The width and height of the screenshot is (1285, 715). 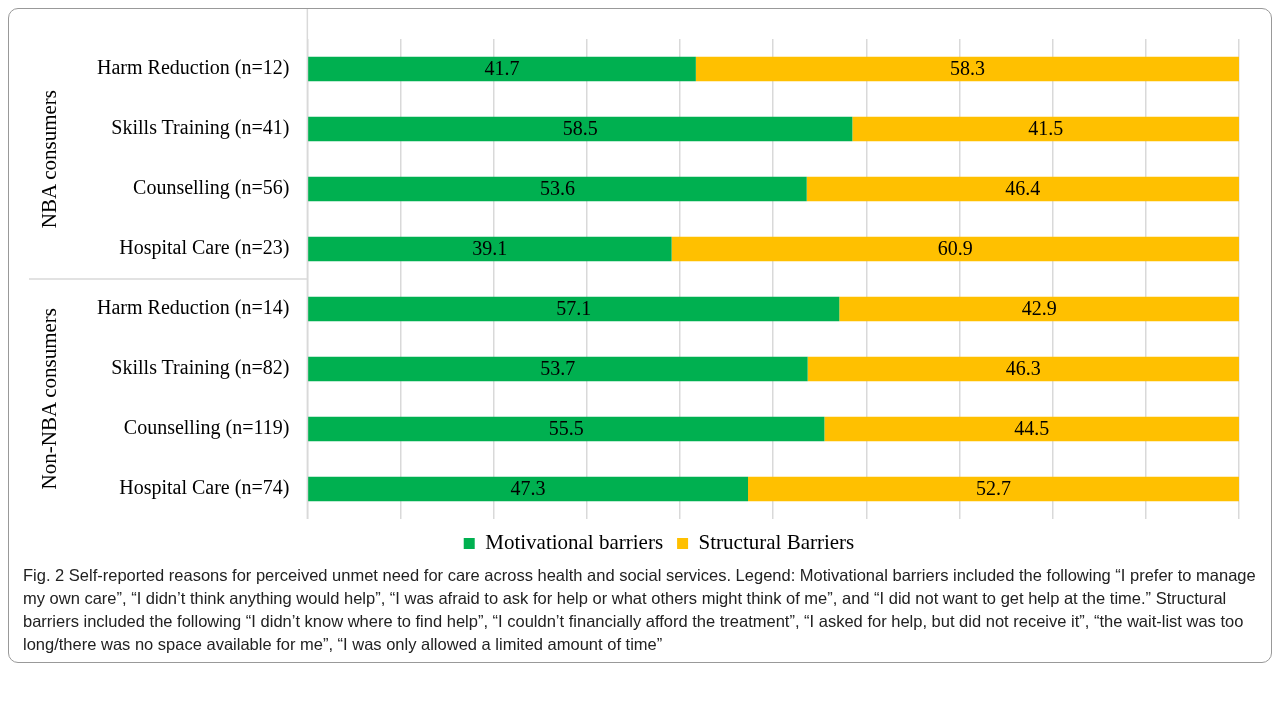 I want to click on data-label: 53.6, so click(x=557, y=188).